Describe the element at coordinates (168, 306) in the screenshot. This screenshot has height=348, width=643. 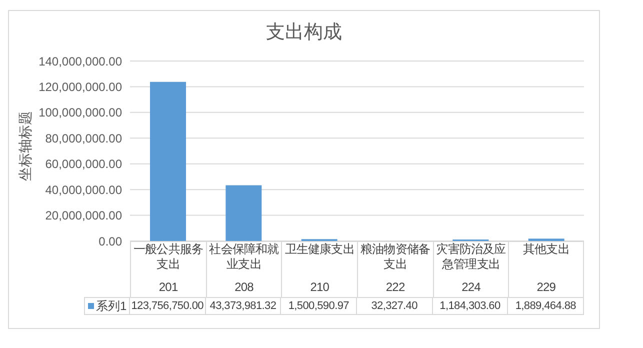
I see `data-label: 123,756,750.00` at that location.